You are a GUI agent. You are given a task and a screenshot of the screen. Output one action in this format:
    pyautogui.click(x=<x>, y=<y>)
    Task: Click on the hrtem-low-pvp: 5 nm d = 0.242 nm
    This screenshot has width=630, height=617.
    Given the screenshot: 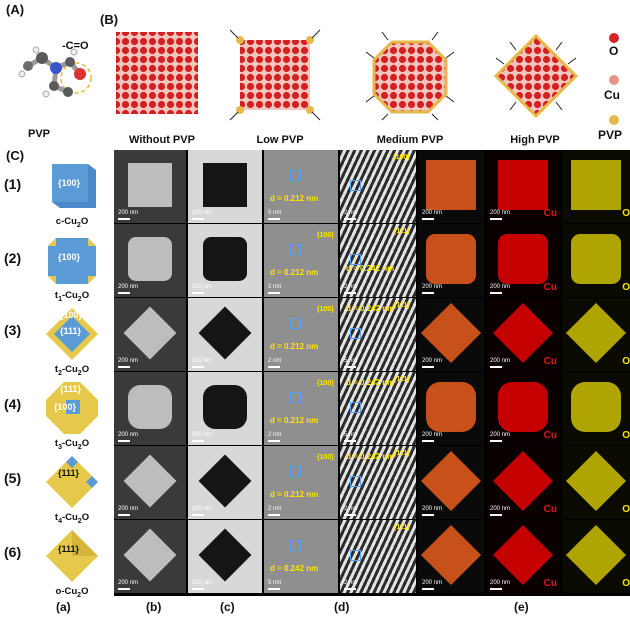 What is the action you would take?
    pyautogui.click(x=301, y=556)
    